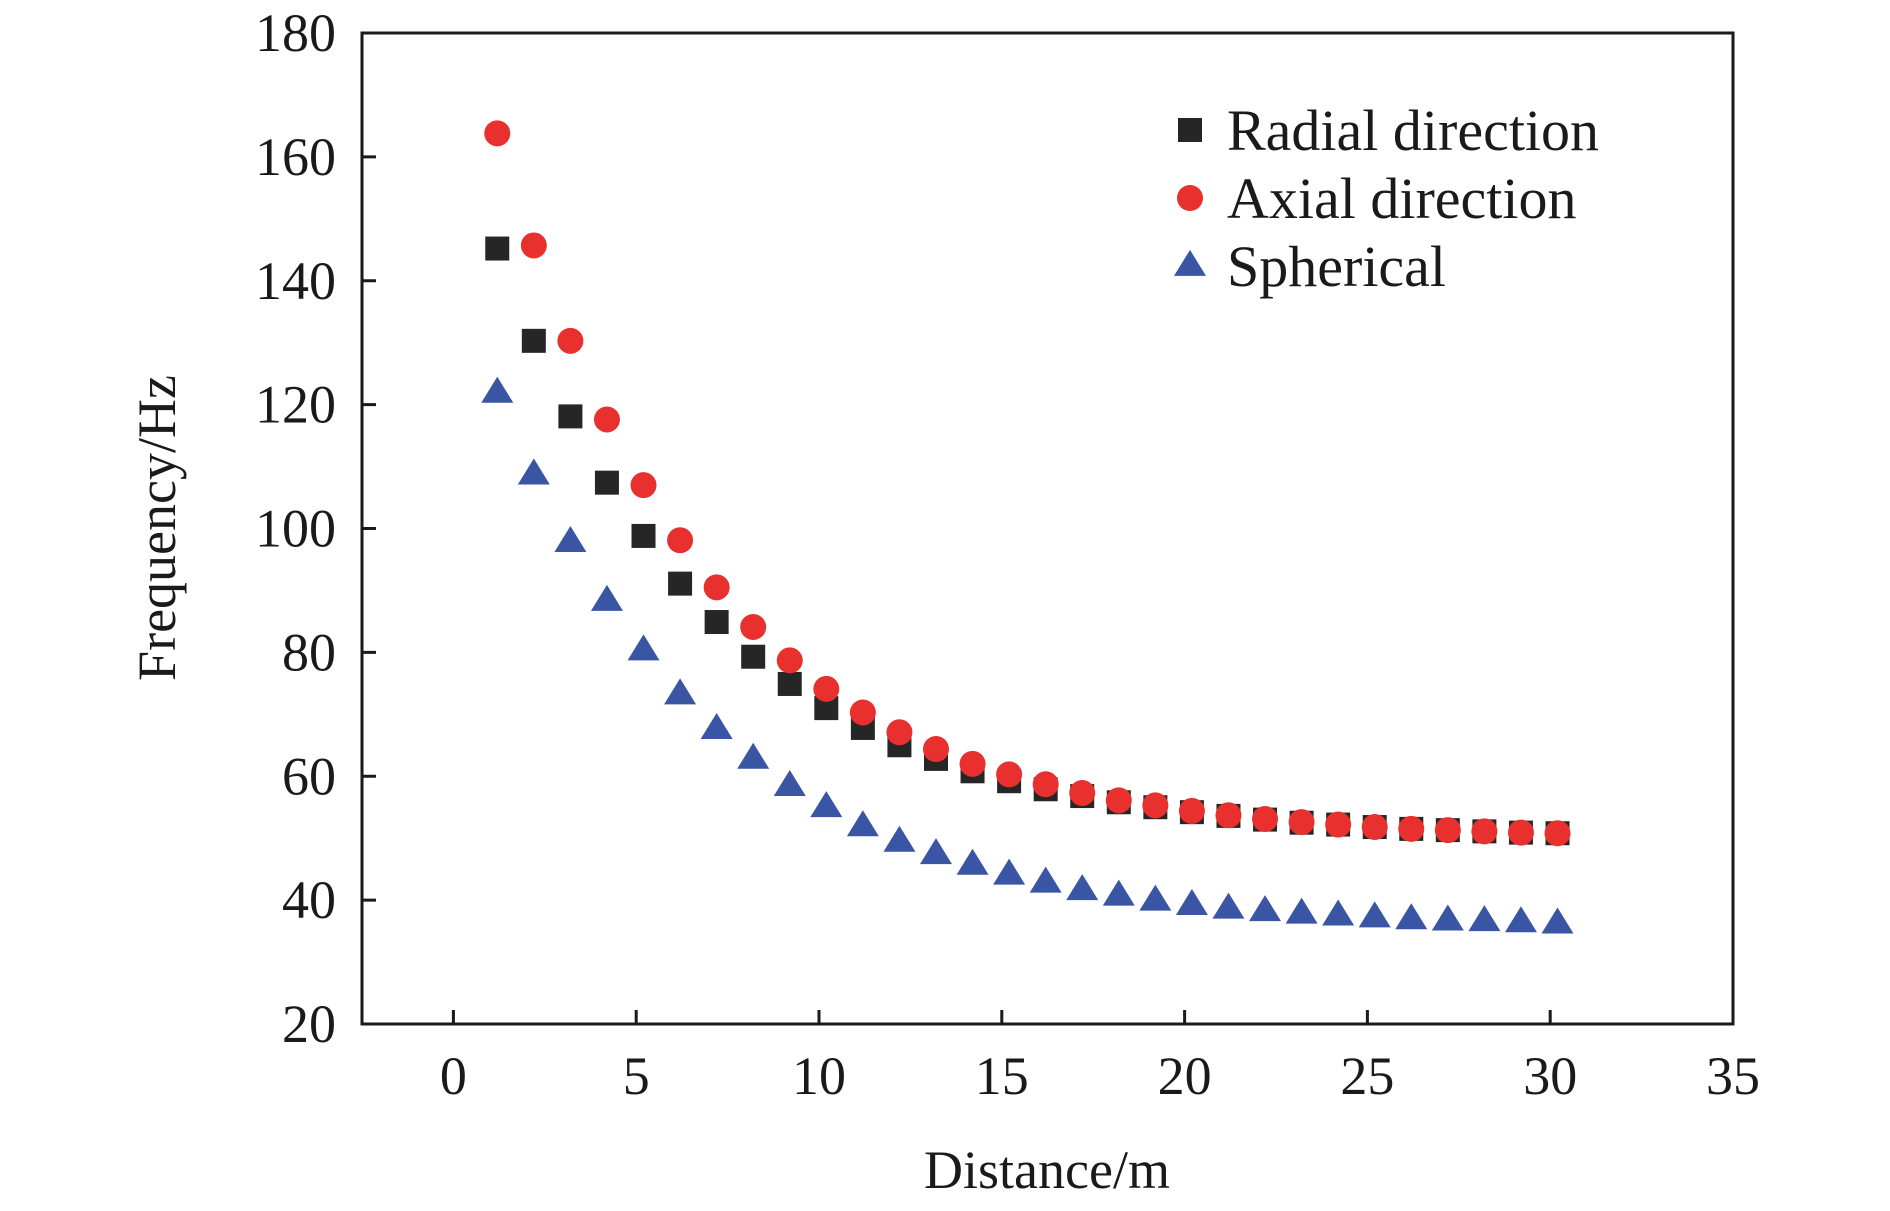 The image size is (1890, 1211). I want to click on y-tick-label: 80, so click(309, 652).